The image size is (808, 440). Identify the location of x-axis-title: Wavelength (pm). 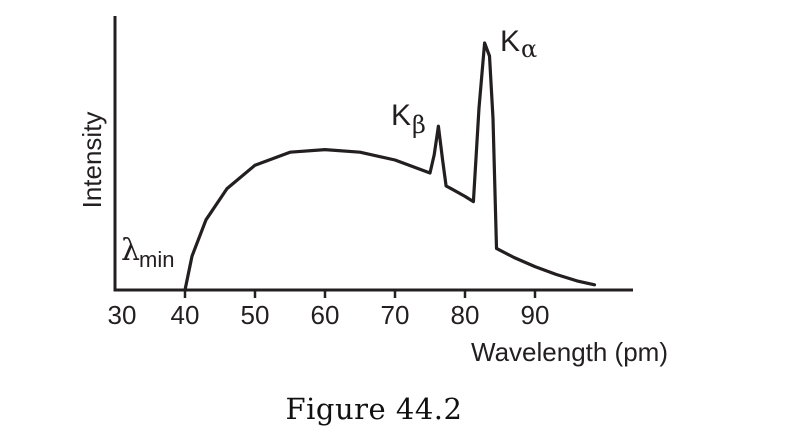
(569, 352).